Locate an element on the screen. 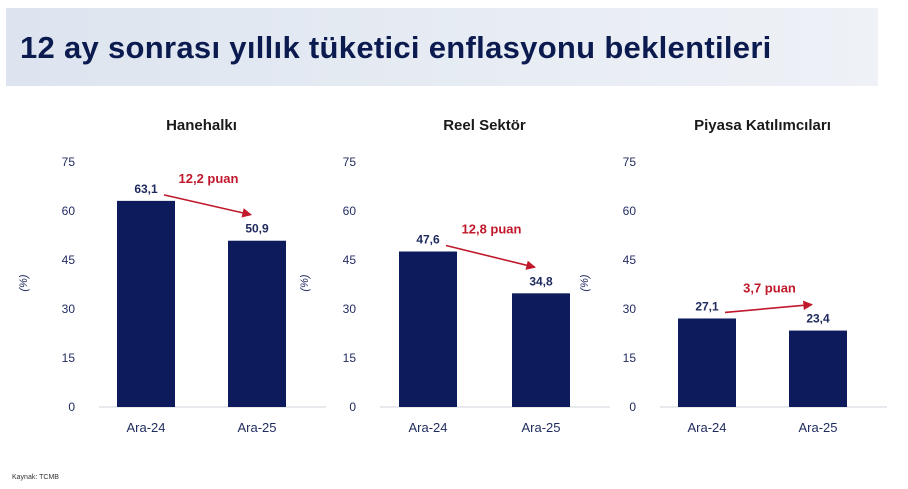 Image resolution: width=908 pixels, height=489 pixels. bar-value-label: 47,6 is located at coordinates (428, 240).